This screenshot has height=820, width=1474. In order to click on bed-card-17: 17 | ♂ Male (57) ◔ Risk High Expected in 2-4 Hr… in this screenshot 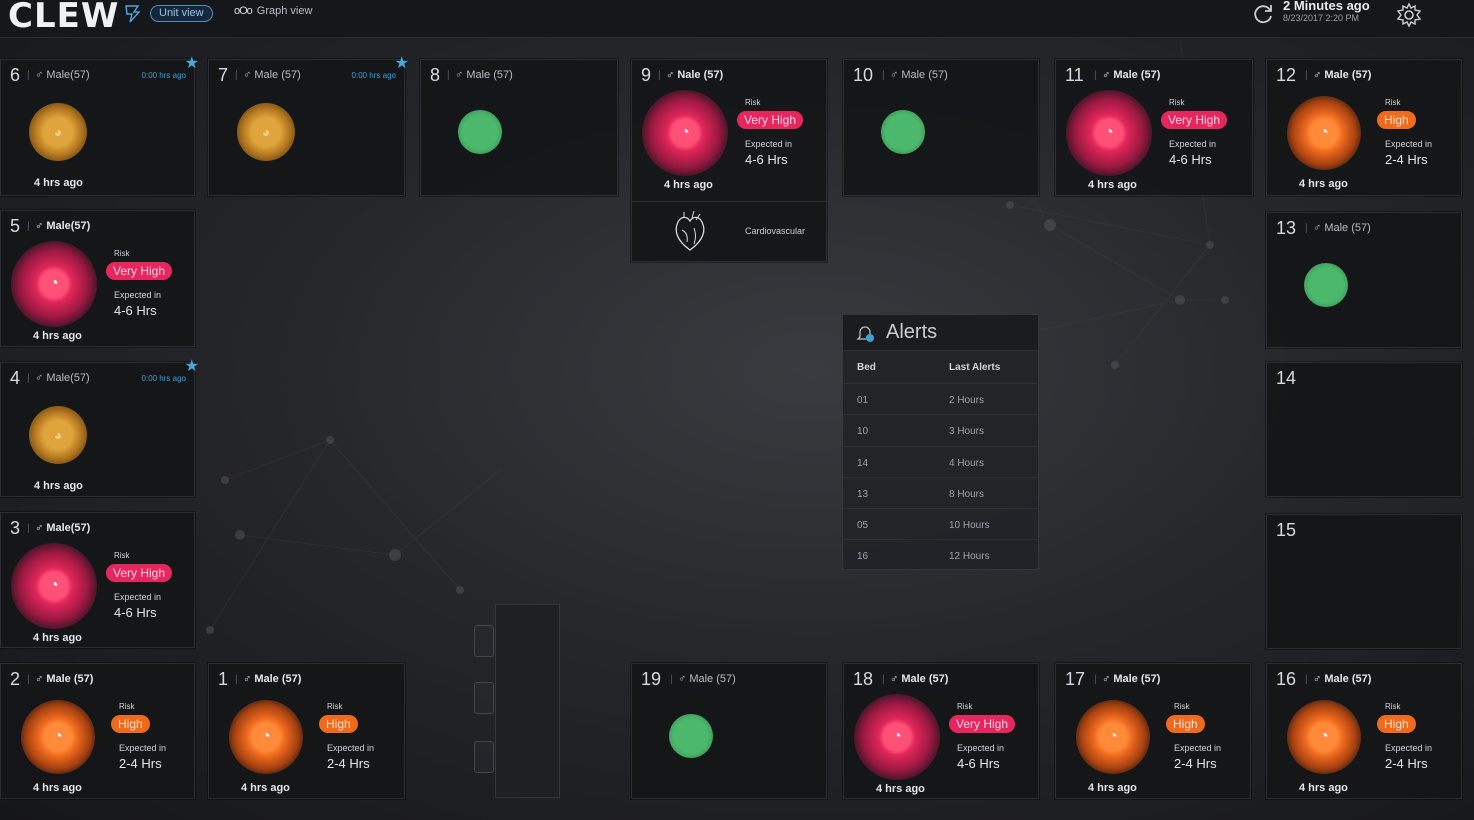, I will do `click(1153, 731)`.